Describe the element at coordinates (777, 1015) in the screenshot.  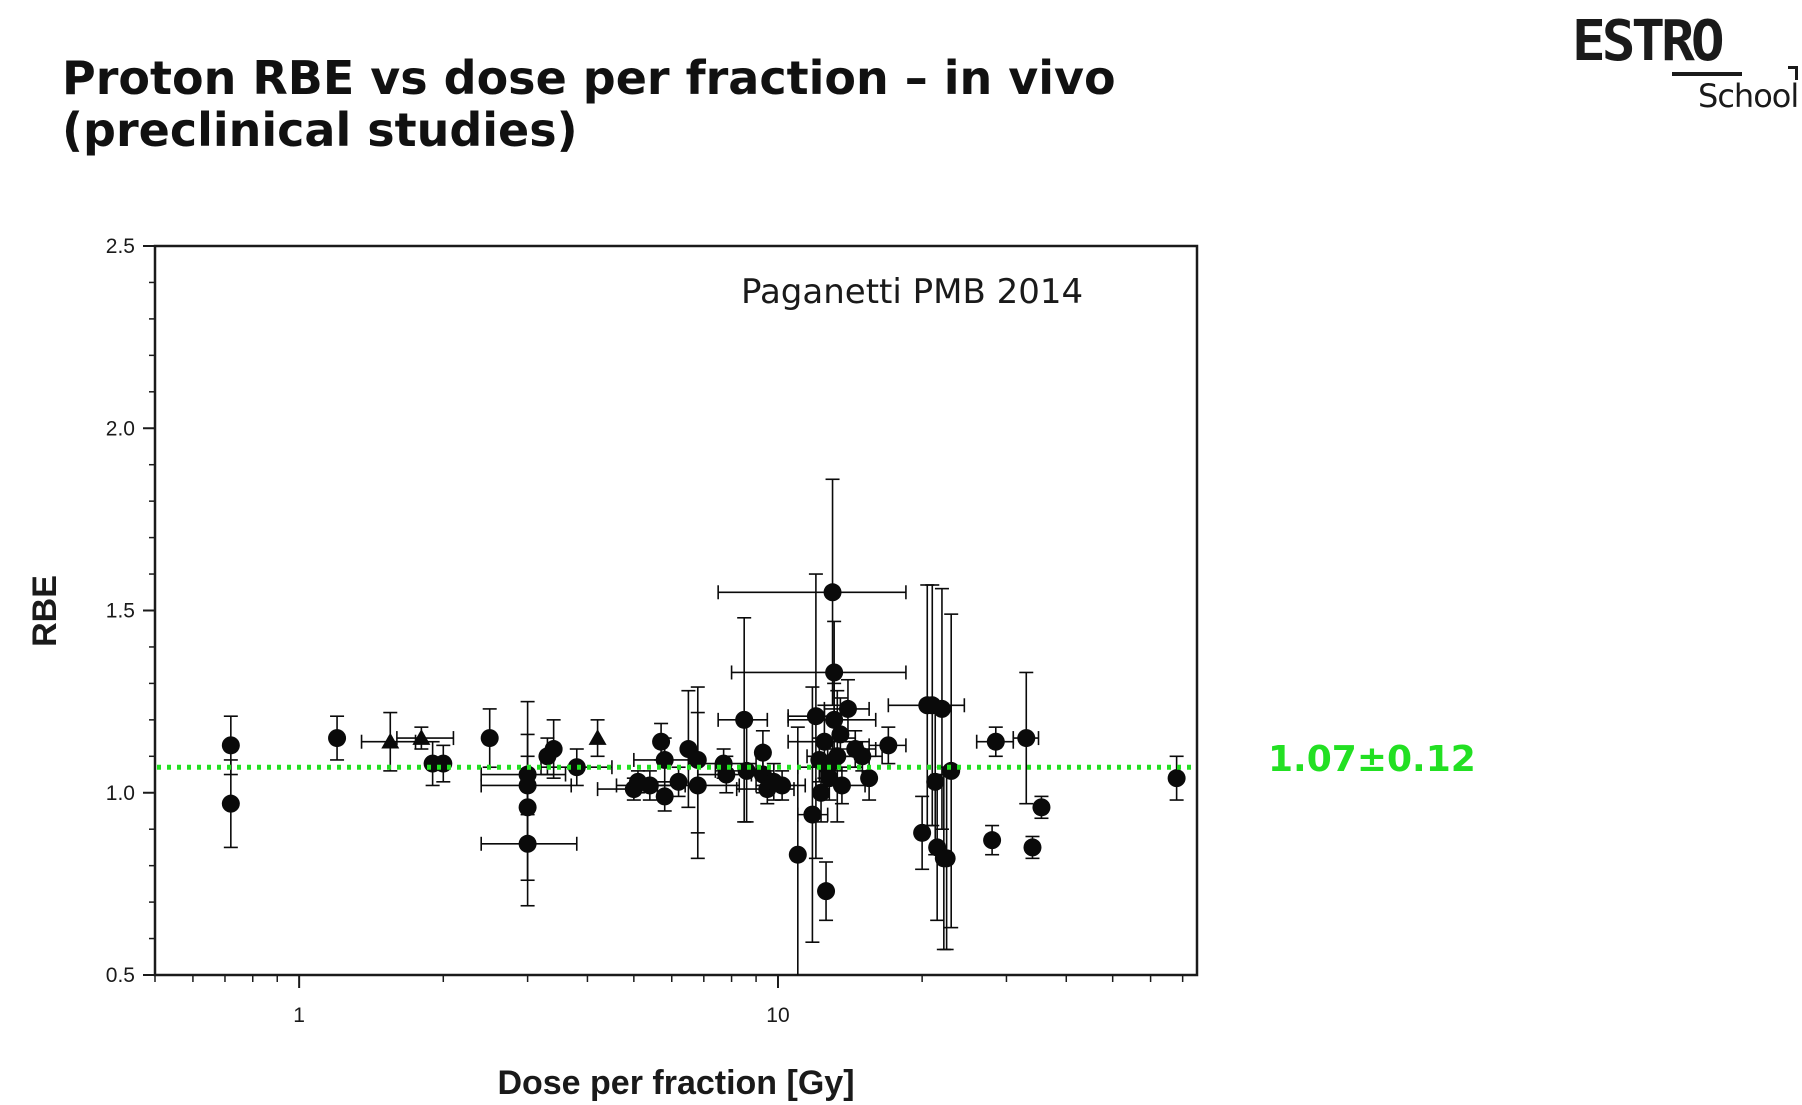
I see `x-tick-label: 10` at that location.